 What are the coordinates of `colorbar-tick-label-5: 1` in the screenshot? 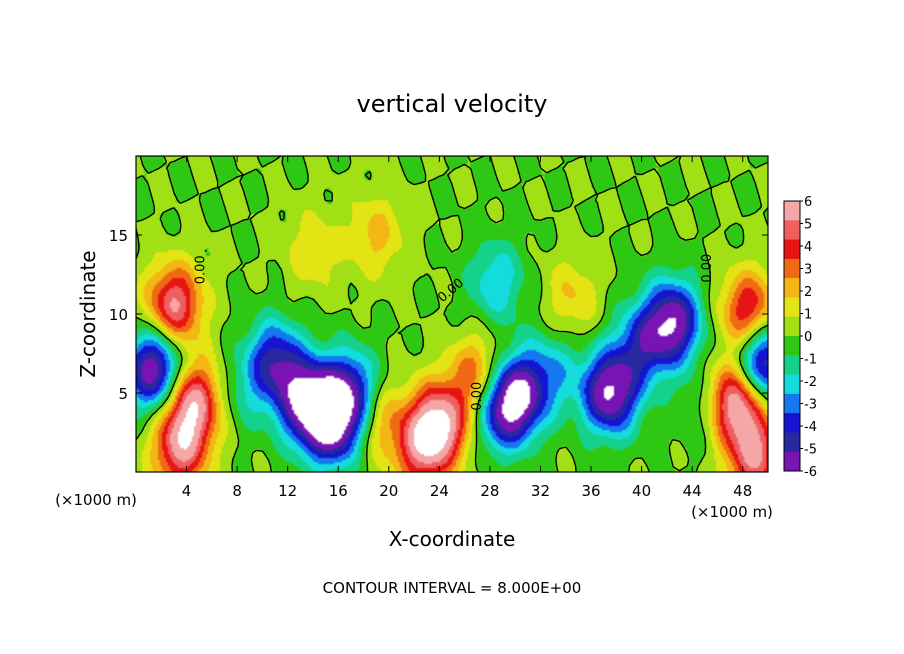 It's located at (808, 315).